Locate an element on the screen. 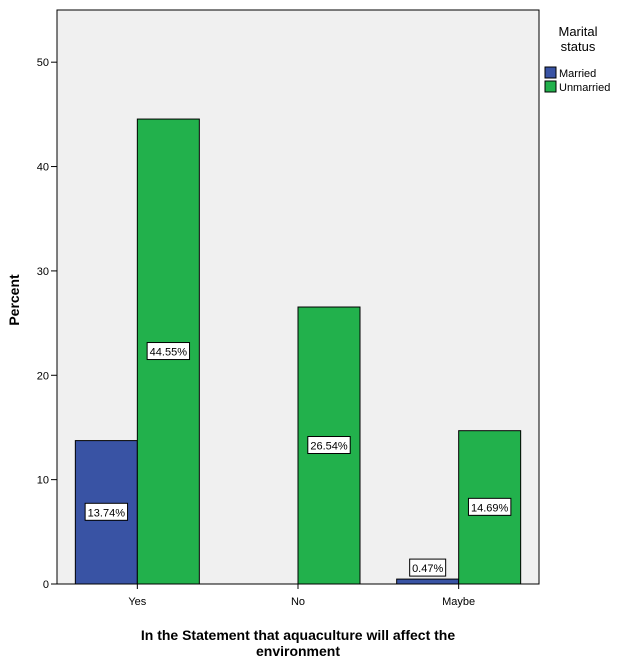 Image resolution: width=621 pixels, height=665 pixels. x-axis-title-line-2: environment is located at coordinates (298, 651).